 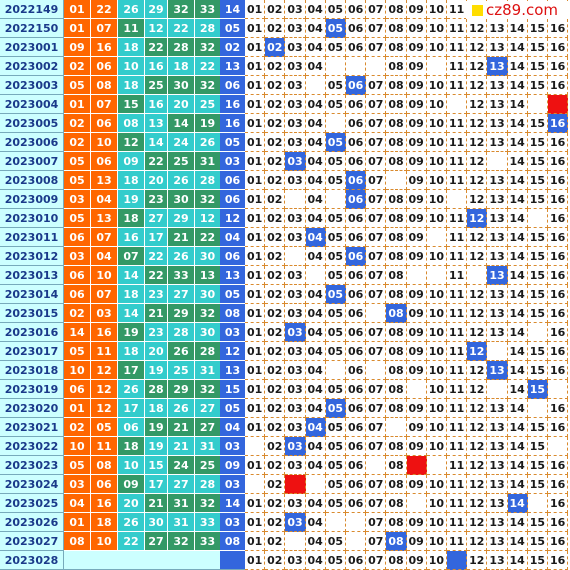 What do you see at coordinates (32, 104) in the screenshot?
I see `issue-number: 2023004` at bounding box center [32, 104].